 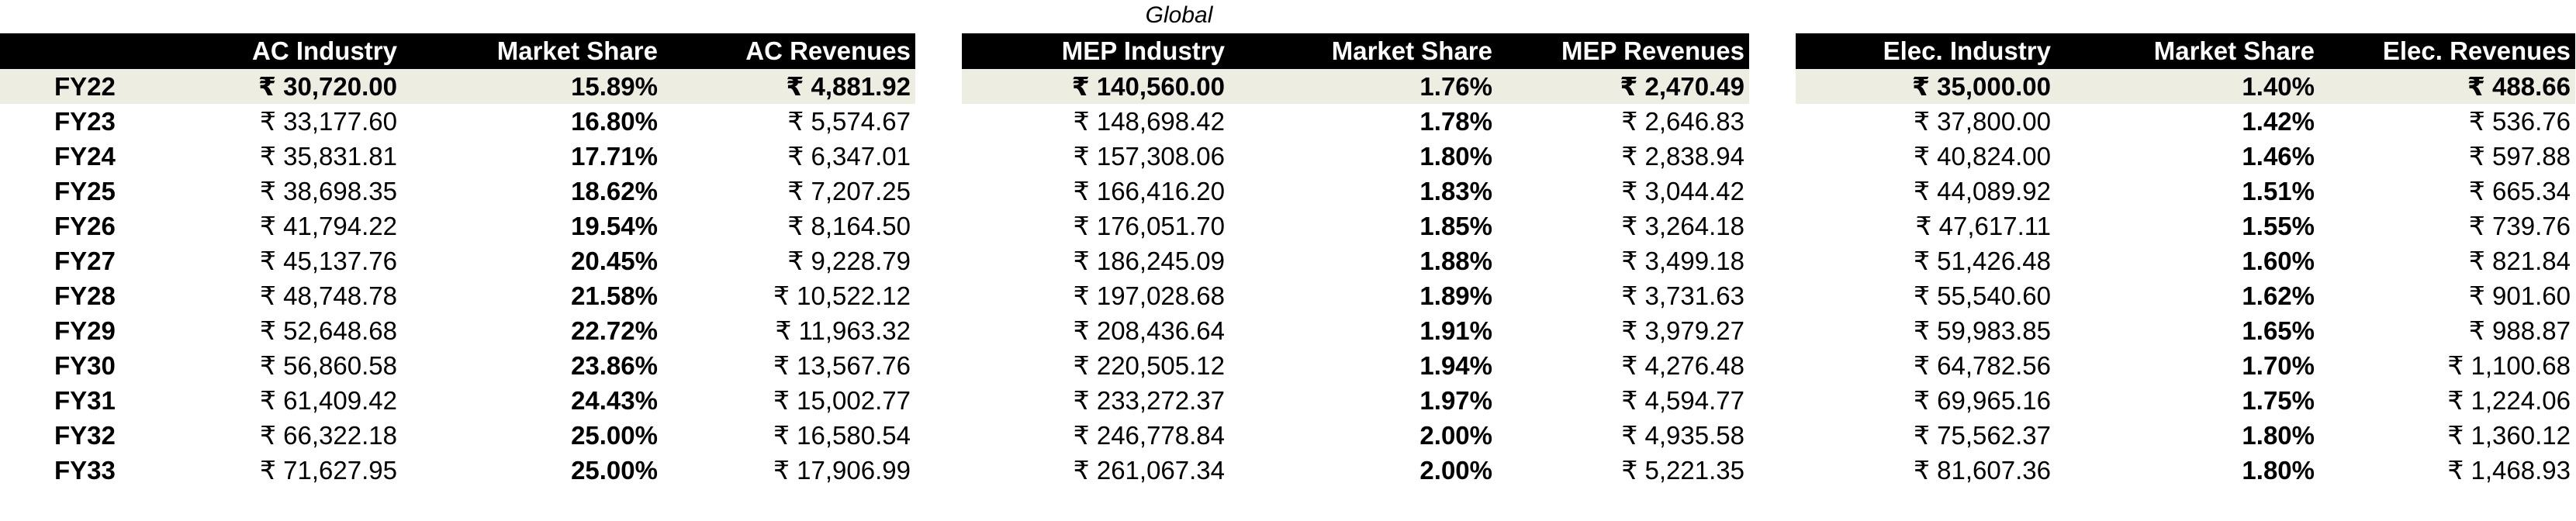 I want to click on ac-industry-cell: ₹ 66,322.18, so click(x=328, y=436).